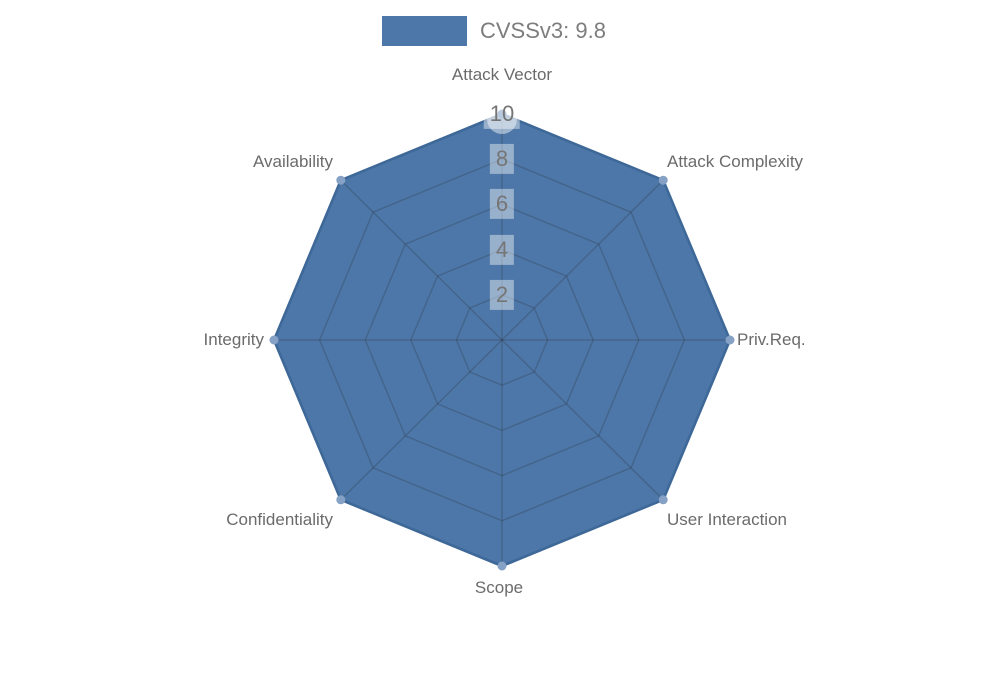 The width and height of the screenshot is (1000, 700). What do you see at coordinates (502, 159) in the screenshot?
I see `radial-tick-8: 8` at bounding box center [502, 159].